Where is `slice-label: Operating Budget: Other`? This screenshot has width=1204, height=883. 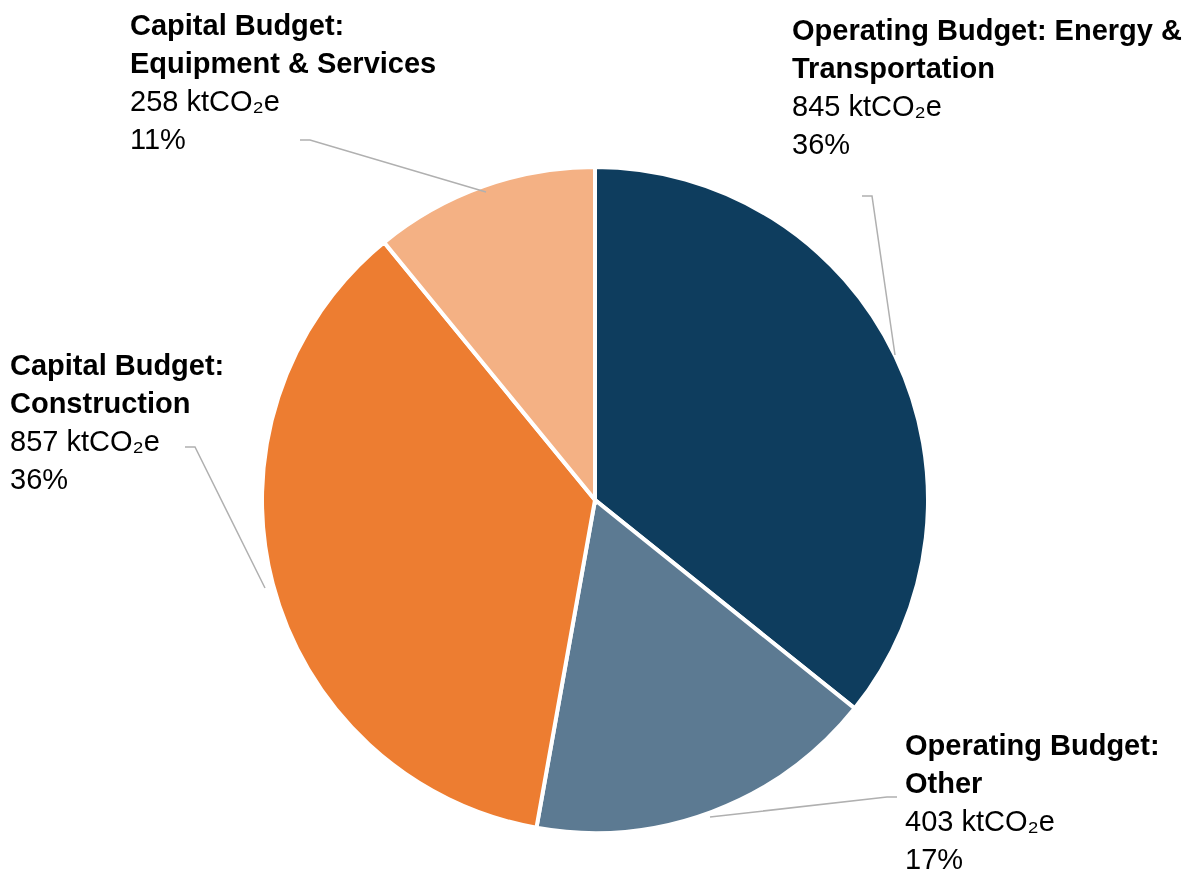 slice-label: Operating Budget: Other is located at coordinates (1032, 764).